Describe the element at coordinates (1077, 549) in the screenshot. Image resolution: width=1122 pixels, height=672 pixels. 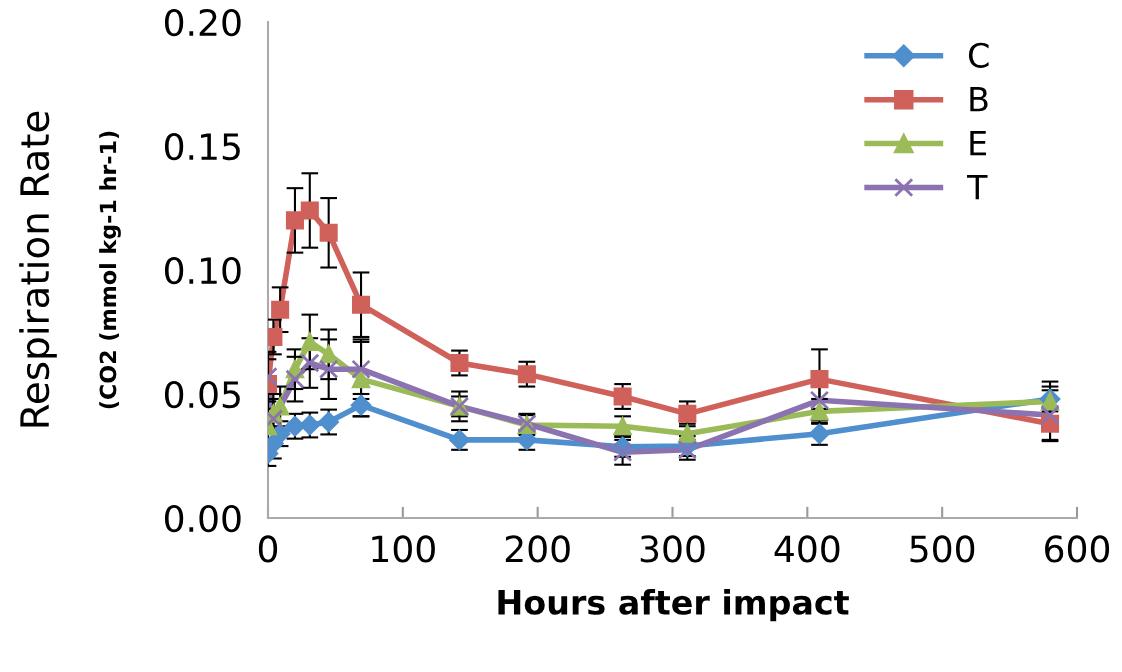
I see `x-tick-label: 600` at that location.